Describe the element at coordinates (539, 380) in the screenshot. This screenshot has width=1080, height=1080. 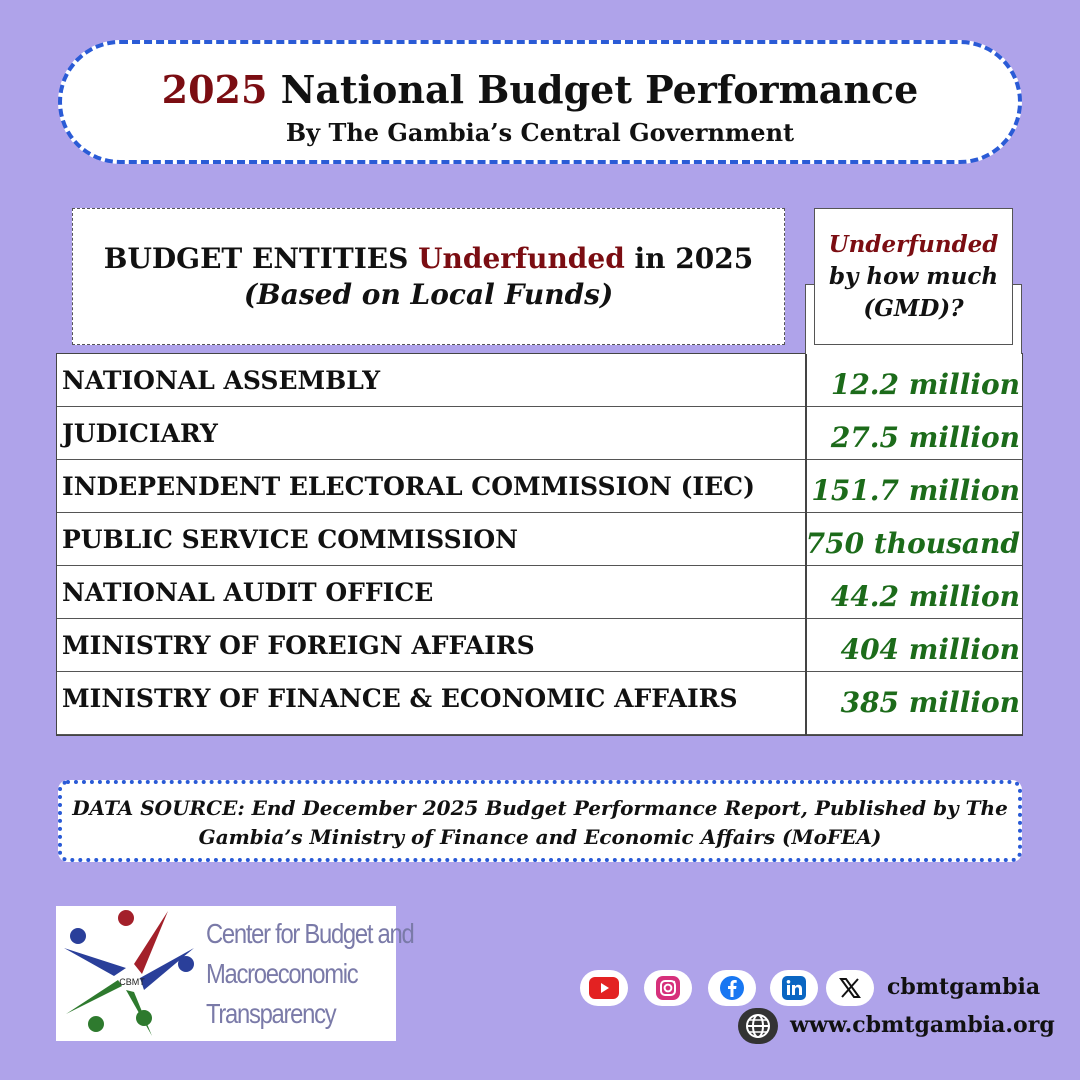
I see `table-row: NATIONAL ASSEMBLY 12.2 million` at that location.